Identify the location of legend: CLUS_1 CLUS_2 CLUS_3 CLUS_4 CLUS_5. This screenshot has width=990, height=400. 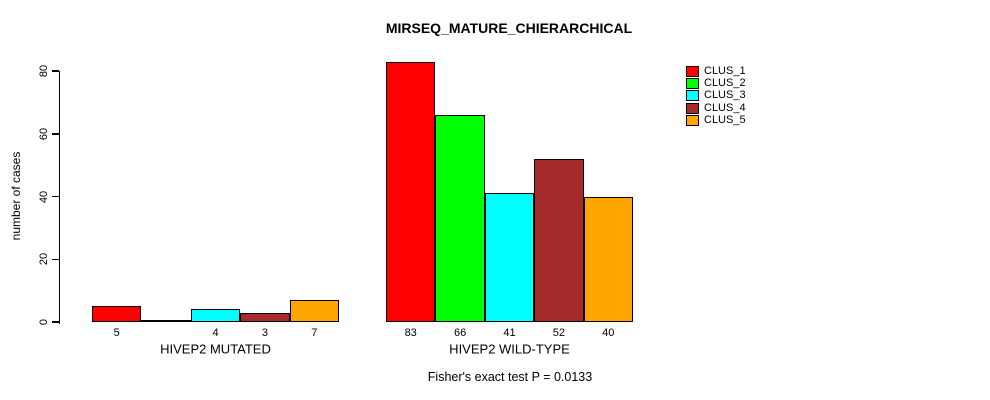
(716, 95).